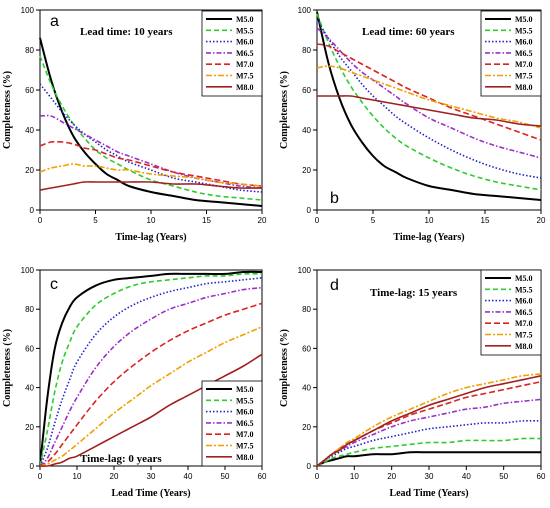 This screenshot has height=508, width=550. Describe the element at coordinates (334, 198) in the screenshot. I see `panel-letter: b` at that location.